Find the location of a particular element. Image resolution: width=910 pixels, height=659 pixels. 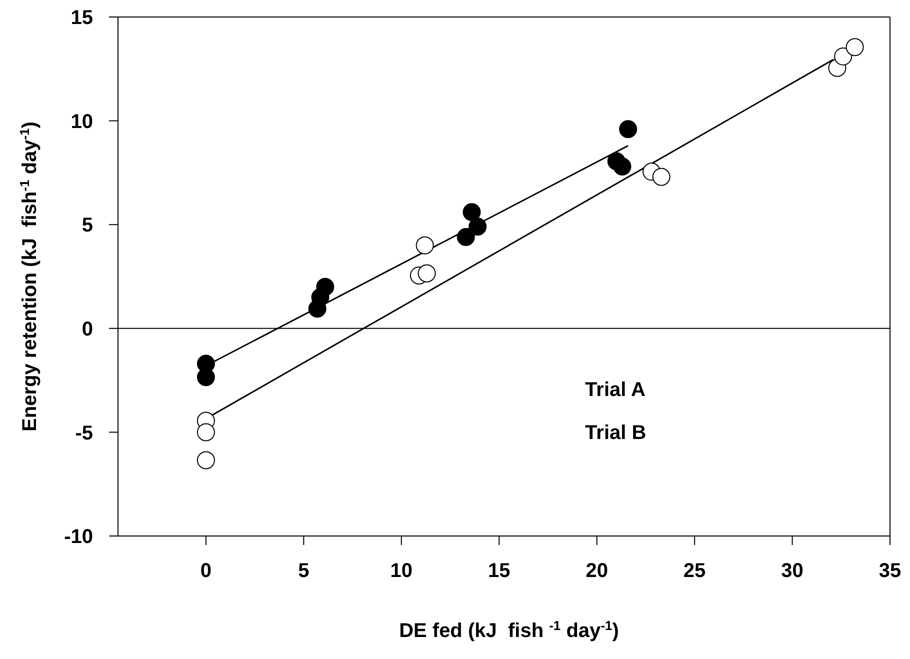

x-tick-label: 20 is located at coordinates (597, 571).